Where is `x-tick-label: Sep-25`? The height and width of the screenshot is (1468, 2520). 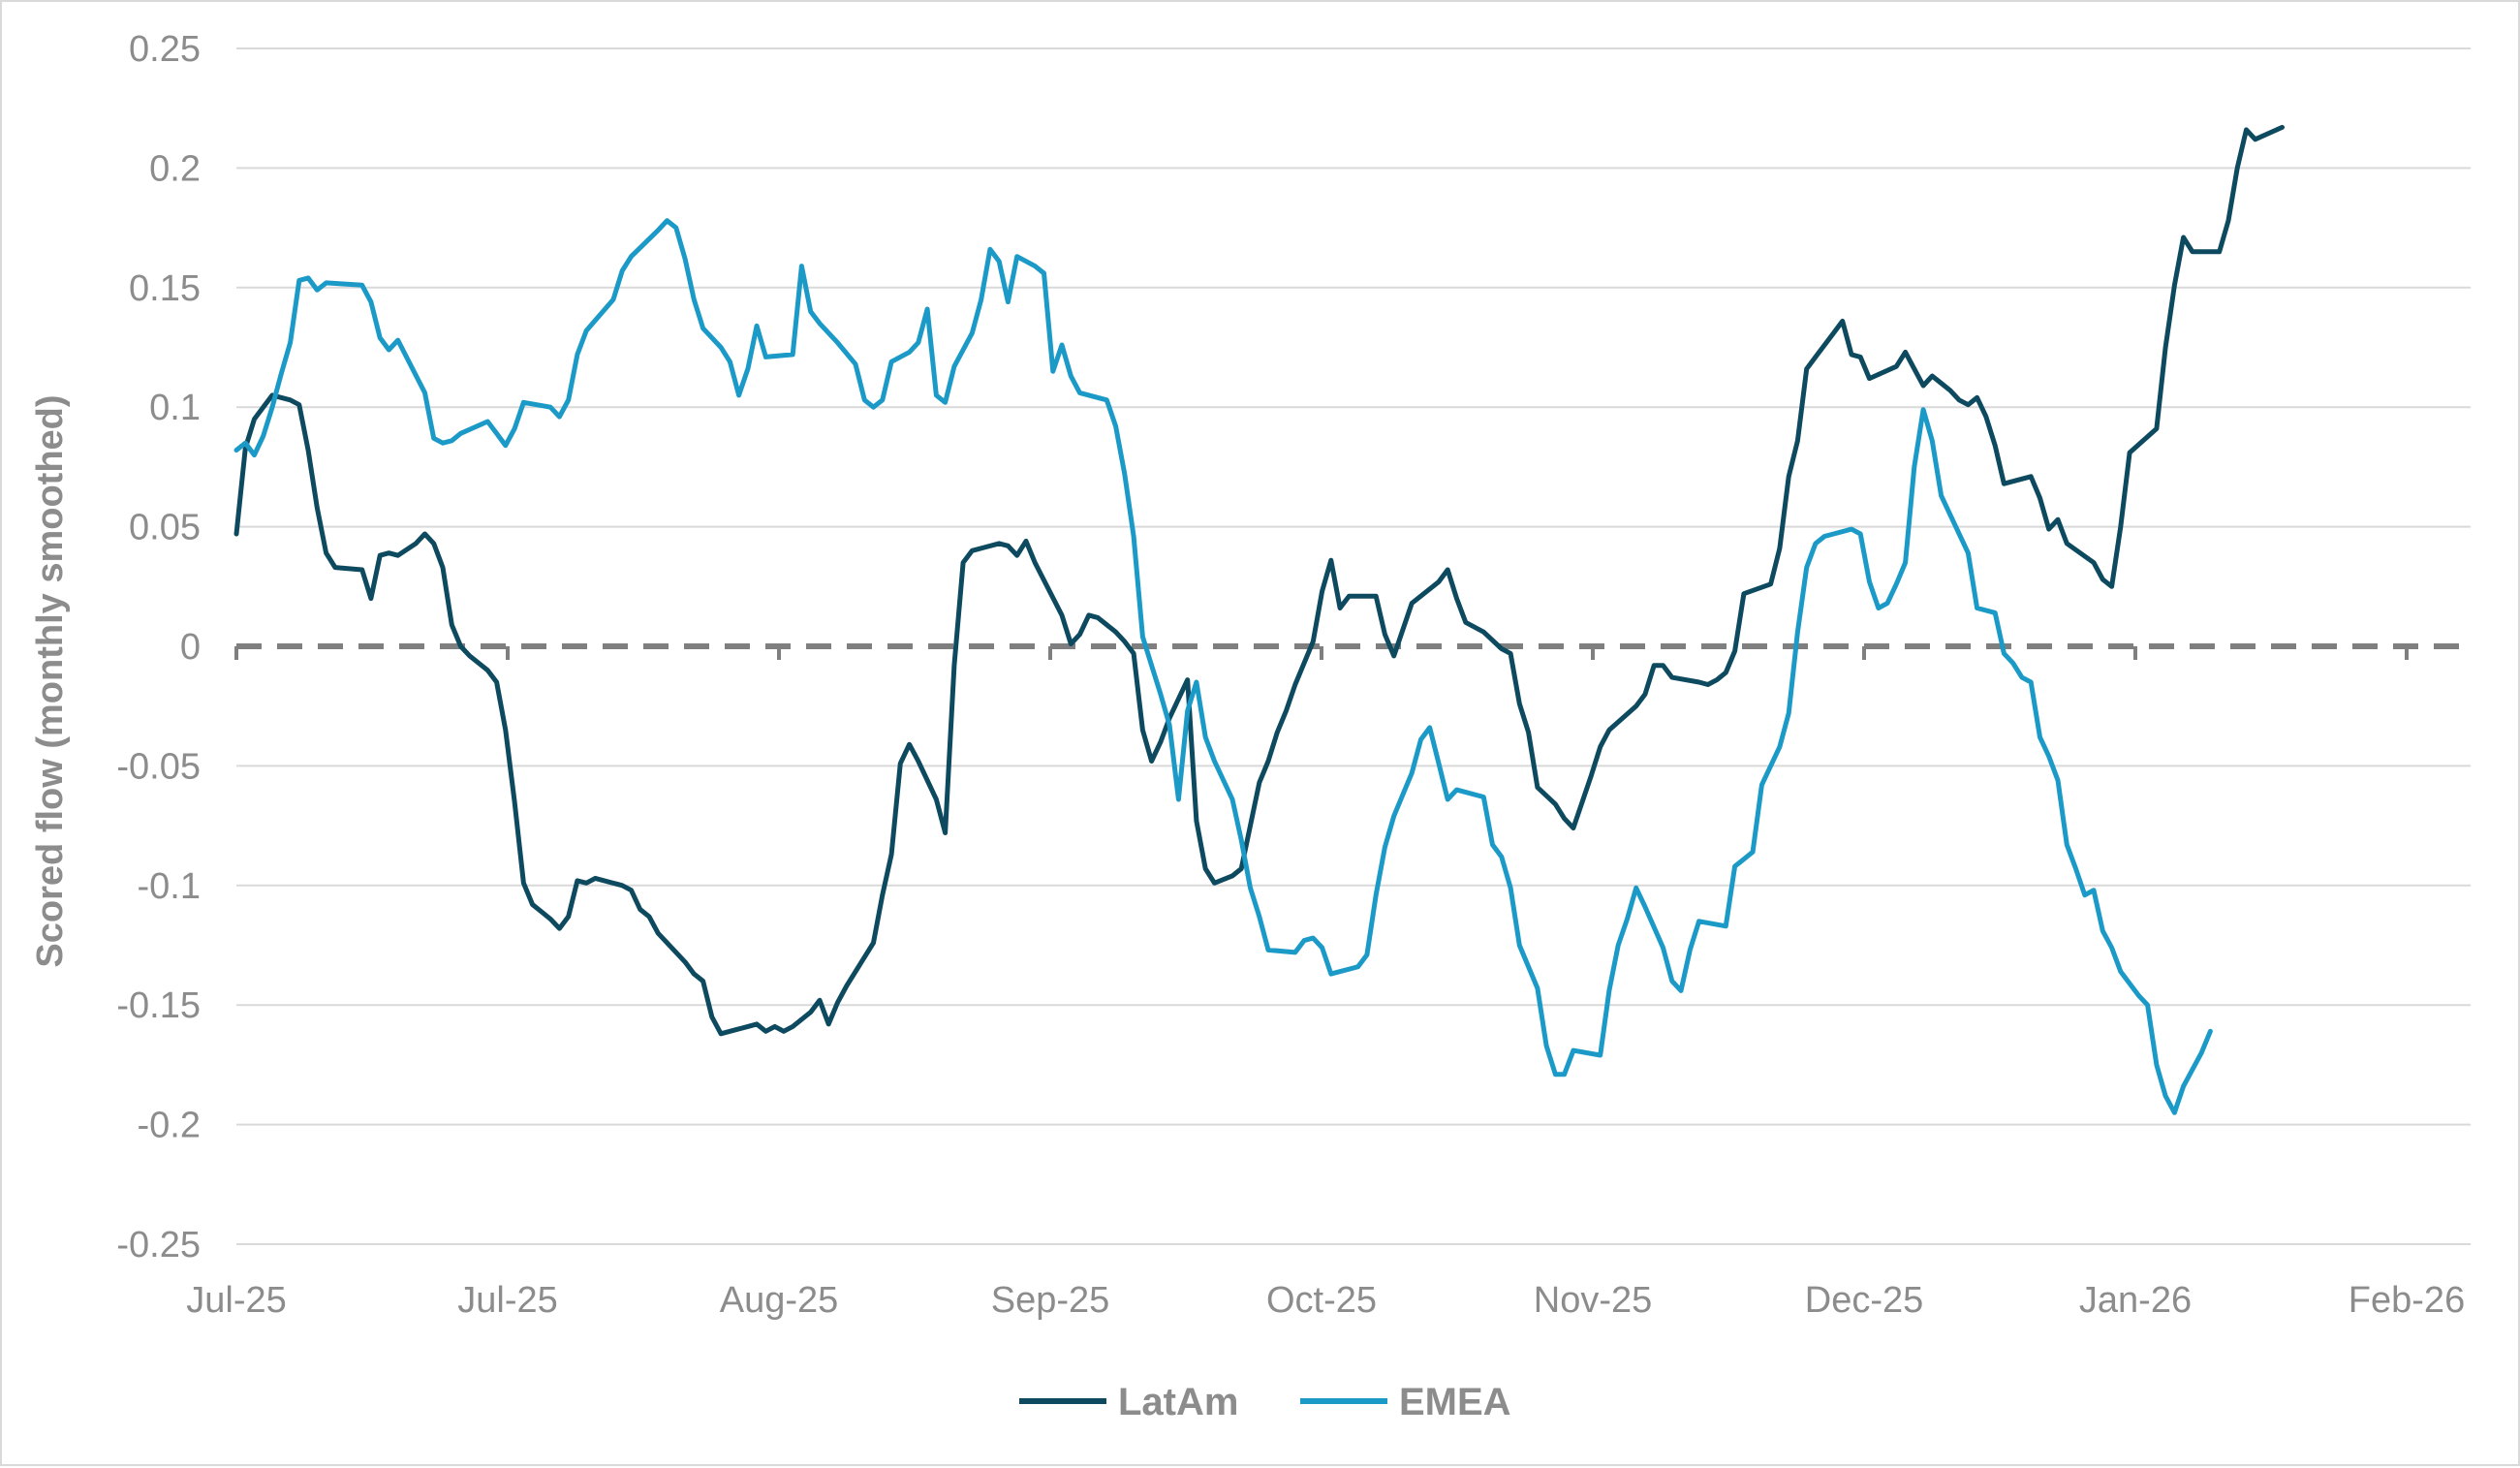
x-tick-label: Sep-25 is located at coordinates (1051, 1300).